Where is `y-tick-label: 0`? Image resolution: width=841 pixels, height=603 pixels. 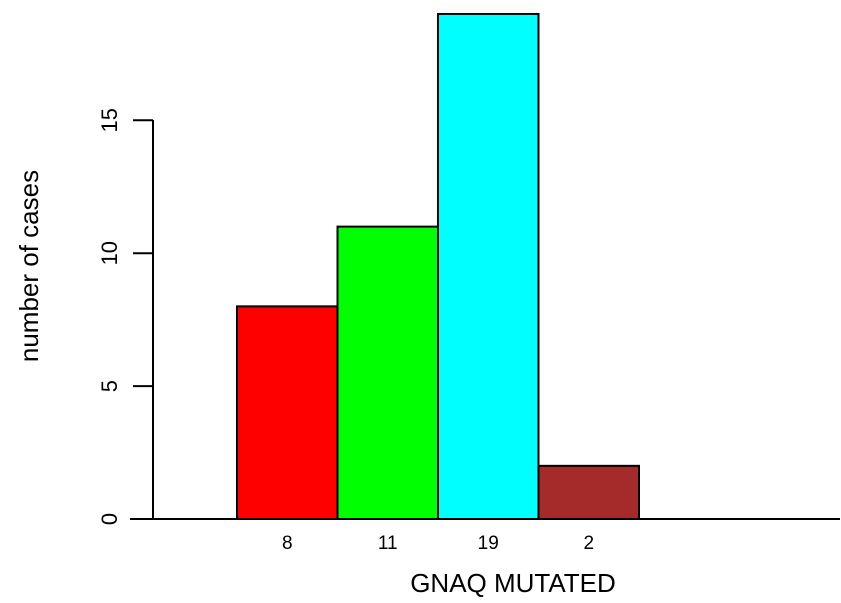
y-tick-label: 0 is located at coordinates (109, 519).